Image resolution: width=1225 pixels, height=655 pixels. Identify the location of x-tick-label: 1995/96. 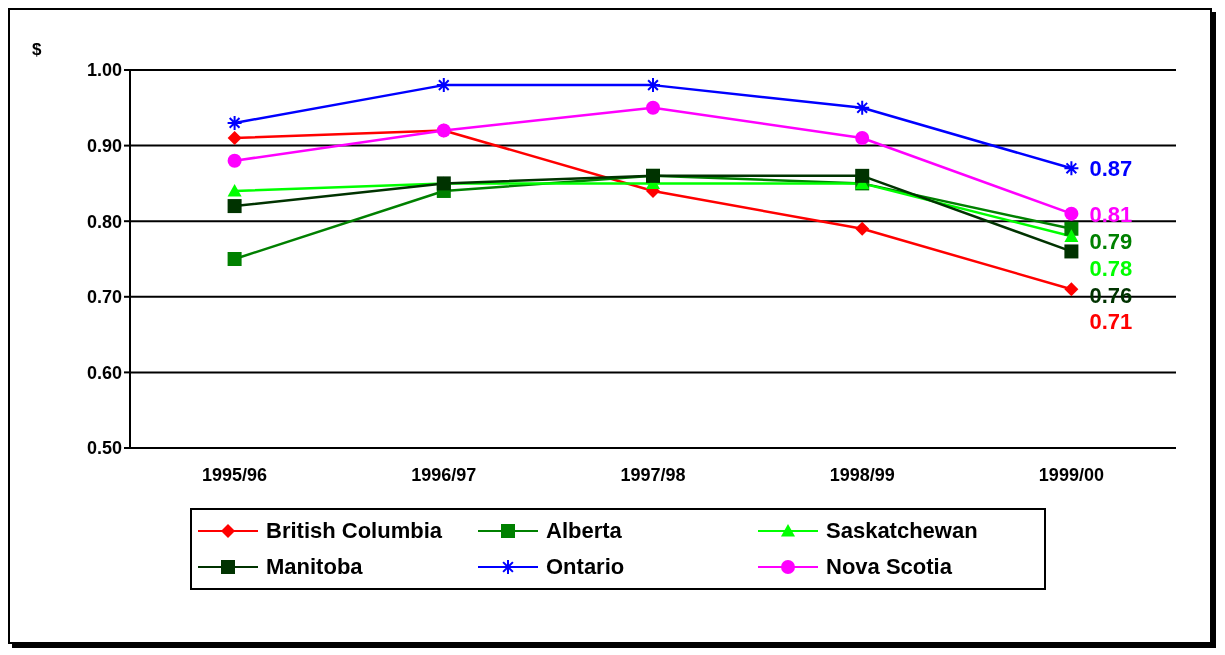
(235, 474).